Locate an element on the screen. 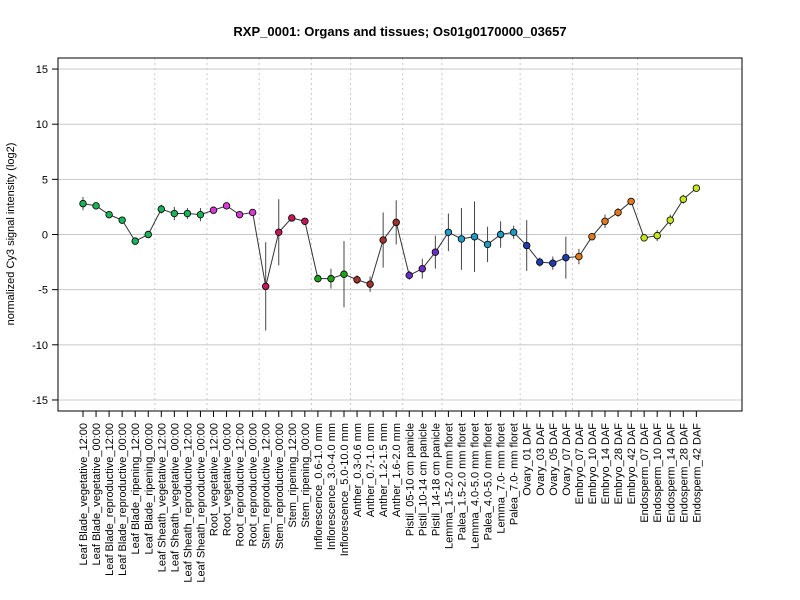 This screenshot has width=800, height=600. y-tick-label: 15 is located at coordinates (42, 70).